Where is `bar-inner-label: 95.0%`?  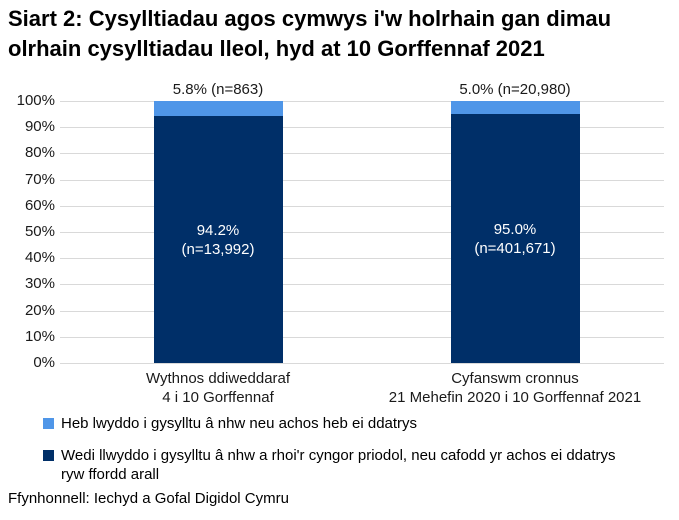
bar-inner-label: 95.0% is located at coordinates (515, 229).